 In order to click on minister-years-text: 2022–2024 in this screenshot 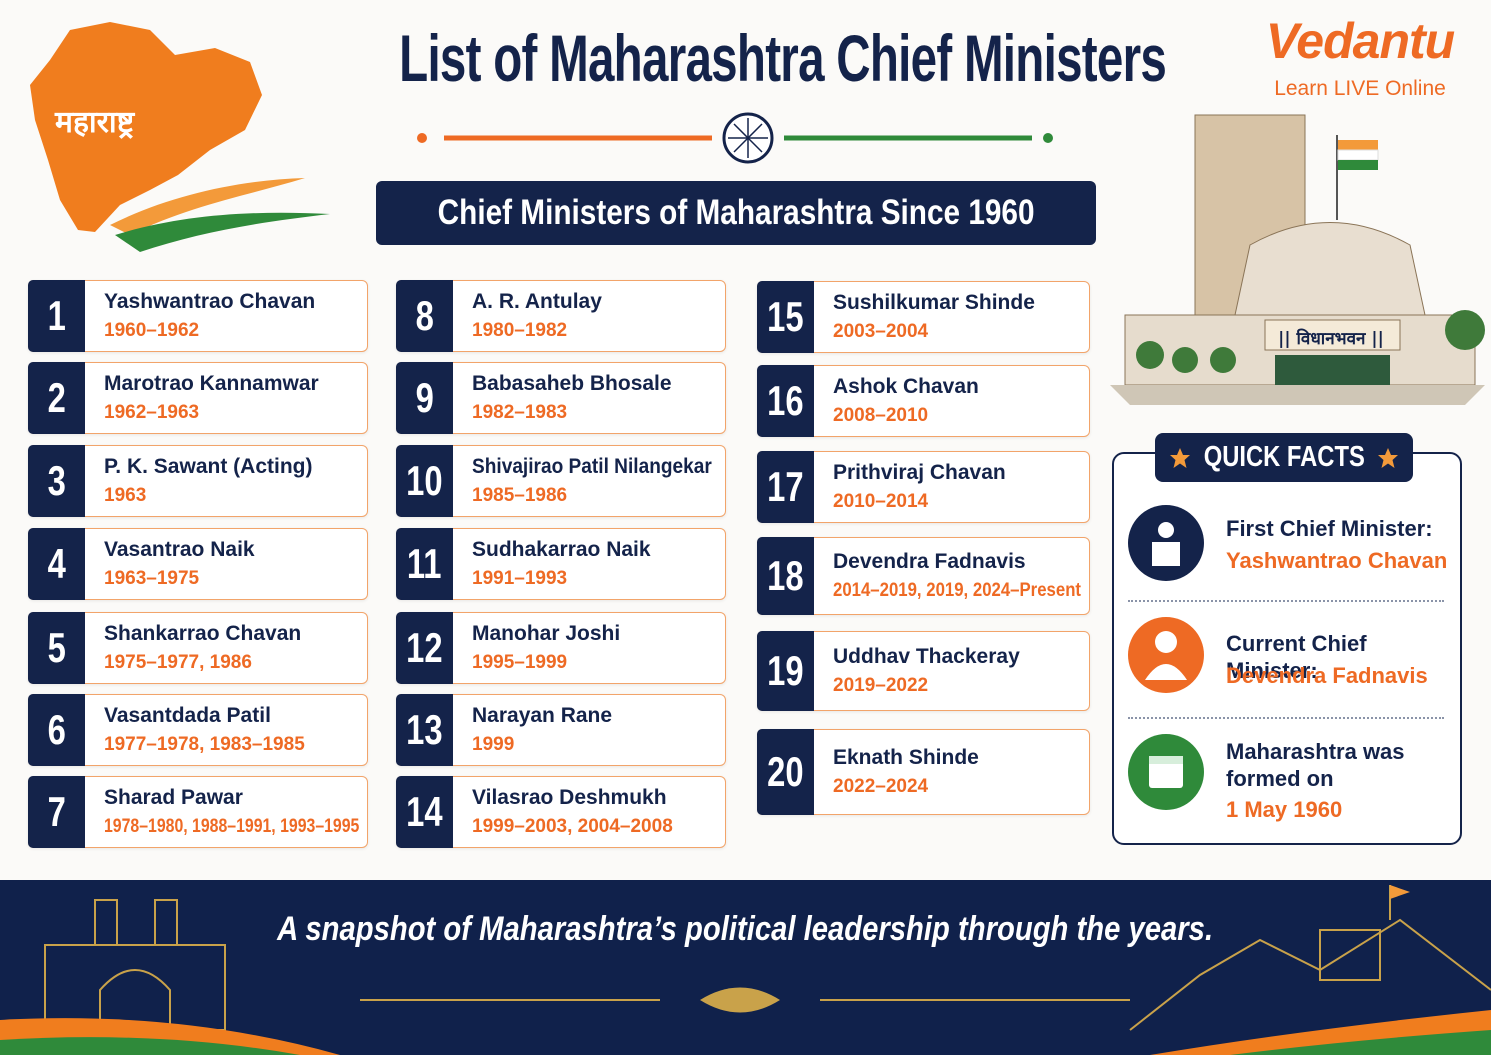, I will do `click(881, 786)`.